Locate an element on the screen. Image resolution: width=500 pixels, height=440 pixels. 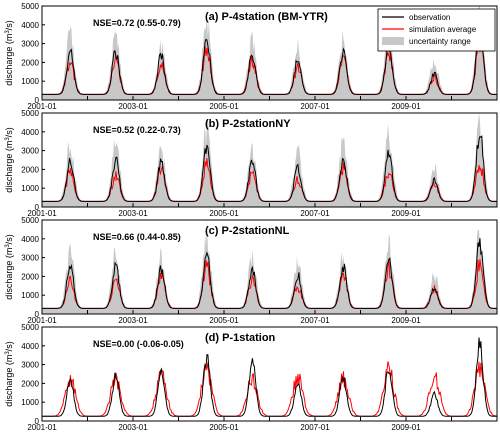
nse-annotation: NSE=0.72 (0.55-0.79) is located at coordinates (137, 23).